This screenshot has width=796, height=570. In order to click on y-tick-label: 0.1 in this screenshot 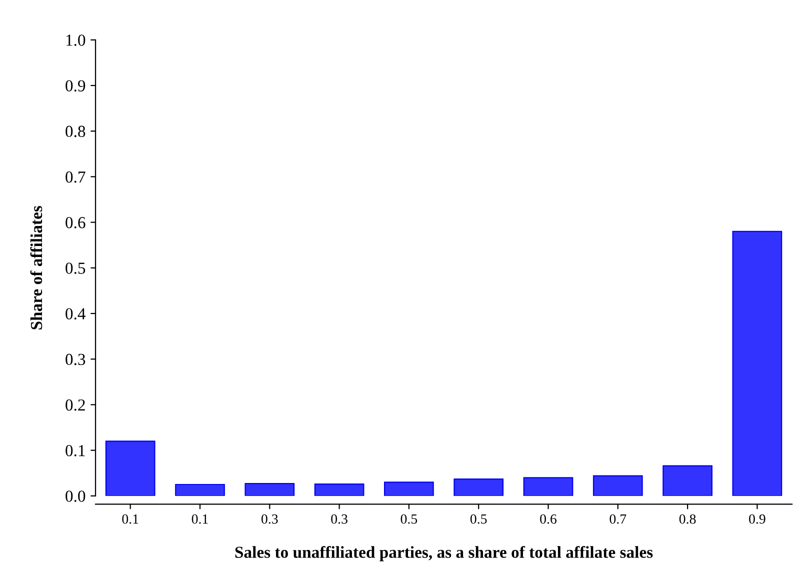, I will do `click(75, 450)`.